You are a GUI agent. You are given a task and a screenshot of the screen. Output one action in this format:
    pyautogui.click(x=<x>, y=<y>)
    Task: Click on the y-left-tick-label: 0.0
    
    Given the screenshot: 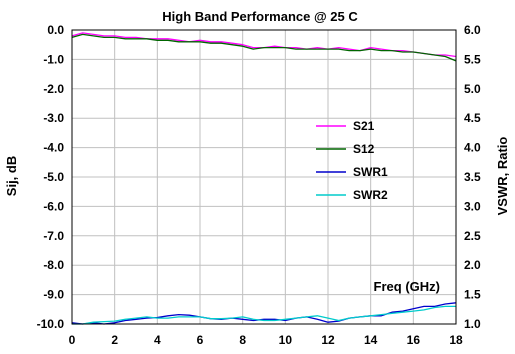 What is the action you would take?
    pyautogui.click(x=55, y=30)
    